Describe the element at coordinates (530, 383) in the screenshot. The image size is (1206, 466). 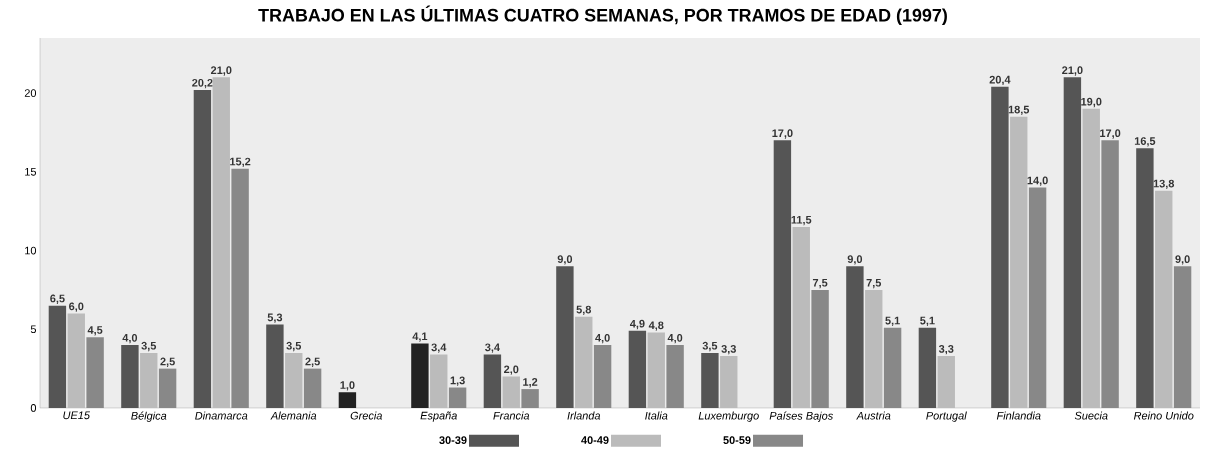
I see `data-label: 1,2` at that location.